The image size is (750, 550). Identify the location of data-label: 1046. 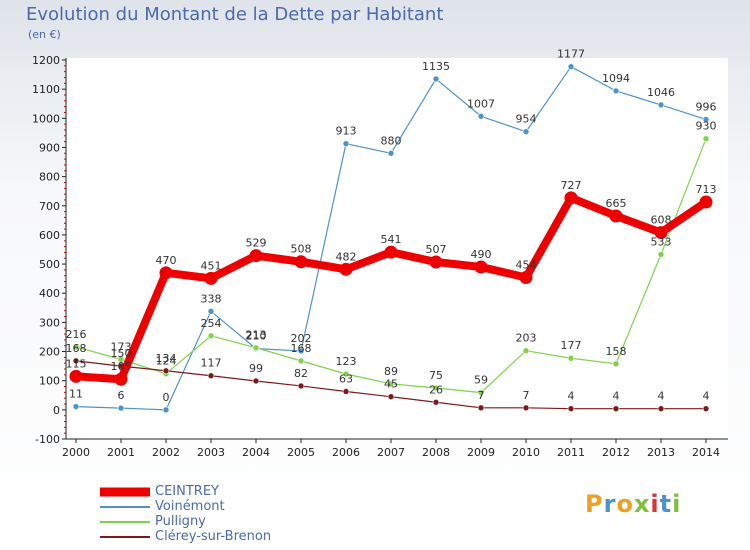
(661, 92).